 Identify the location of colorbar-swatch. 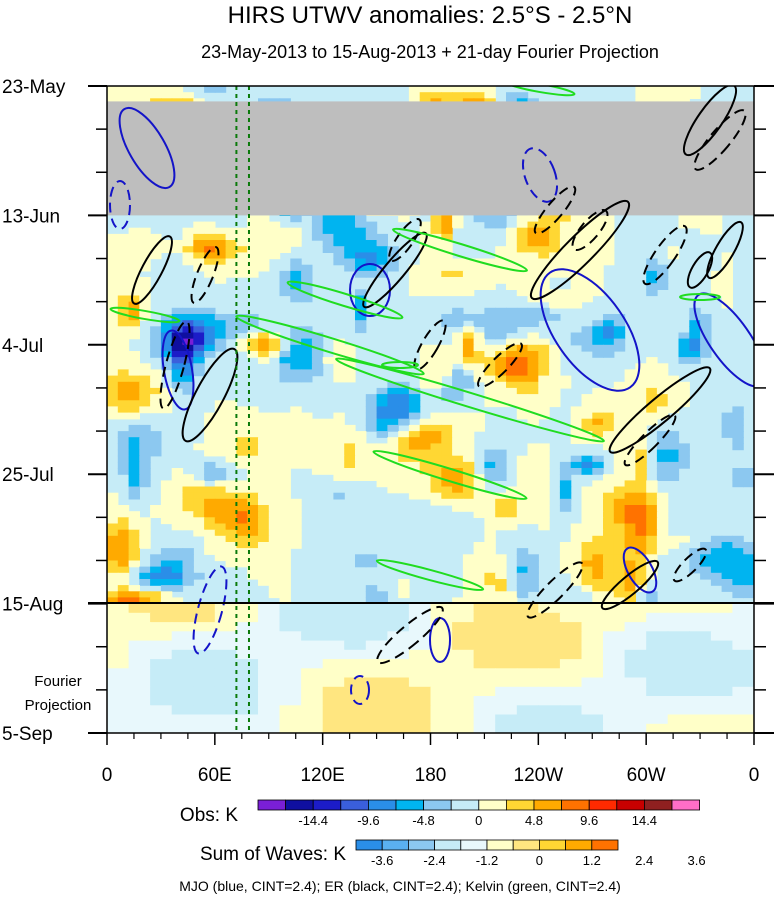
(686, 805).